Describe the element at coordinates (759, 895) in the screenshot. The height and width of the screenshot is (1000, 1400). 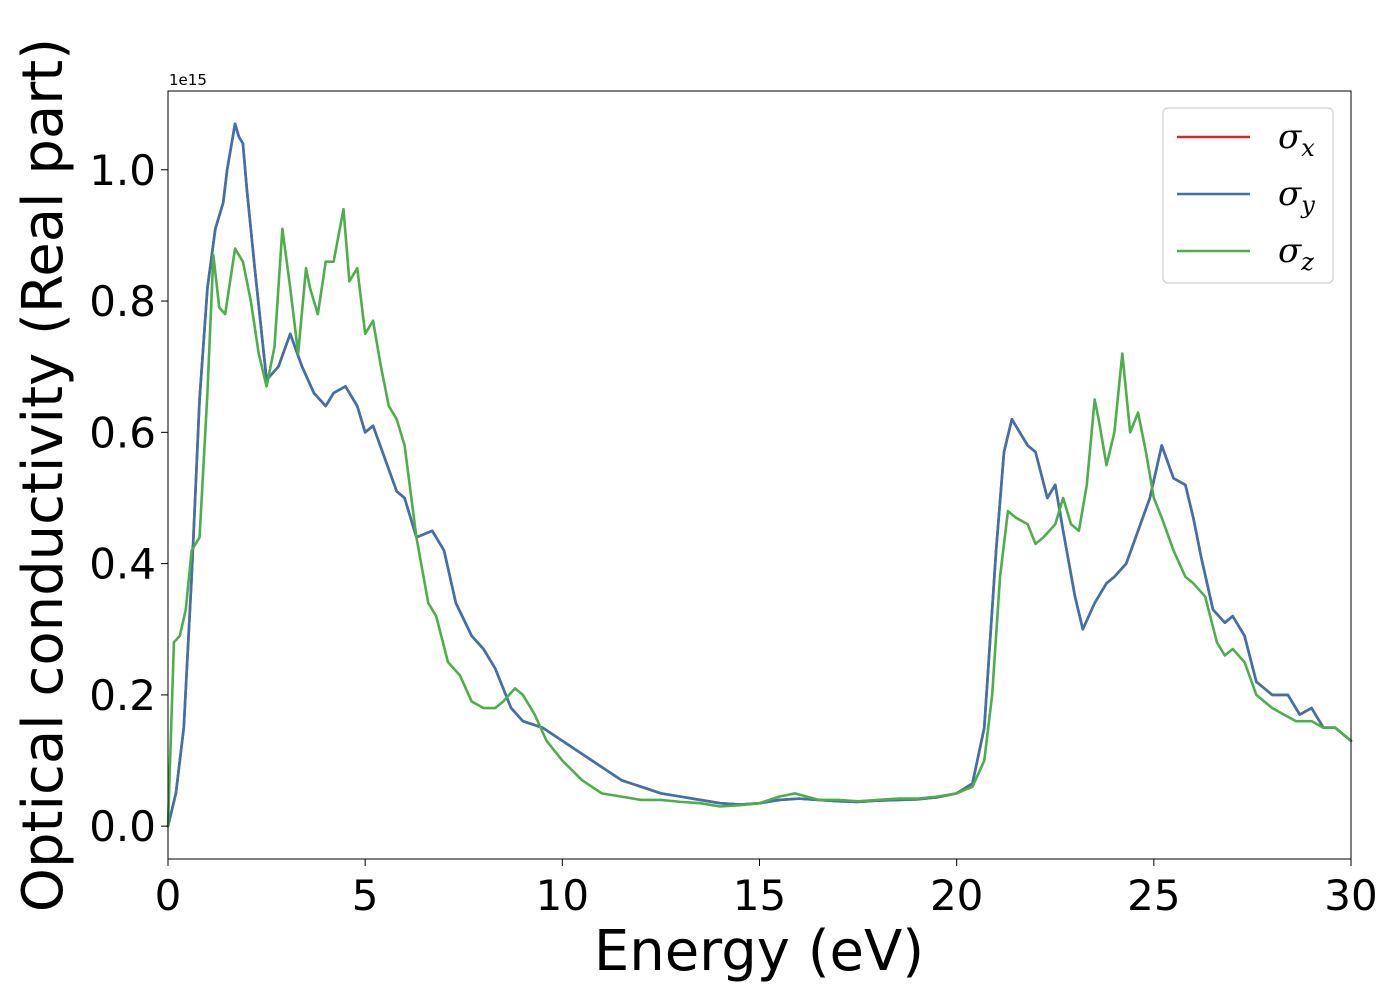
I see `x-tick-label: 15` at that location.